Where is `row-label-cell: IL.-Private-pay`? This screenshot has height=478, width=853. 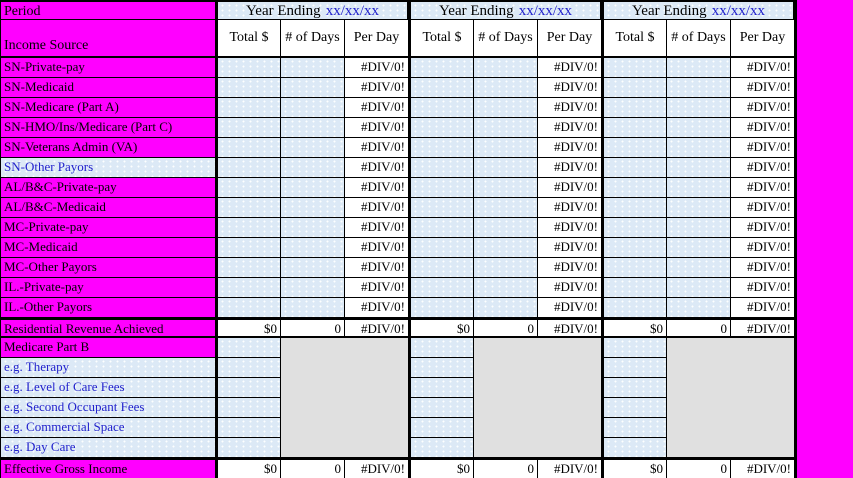
row-label-cell: IL.-Private-pay is located at coordinates (107, 288).